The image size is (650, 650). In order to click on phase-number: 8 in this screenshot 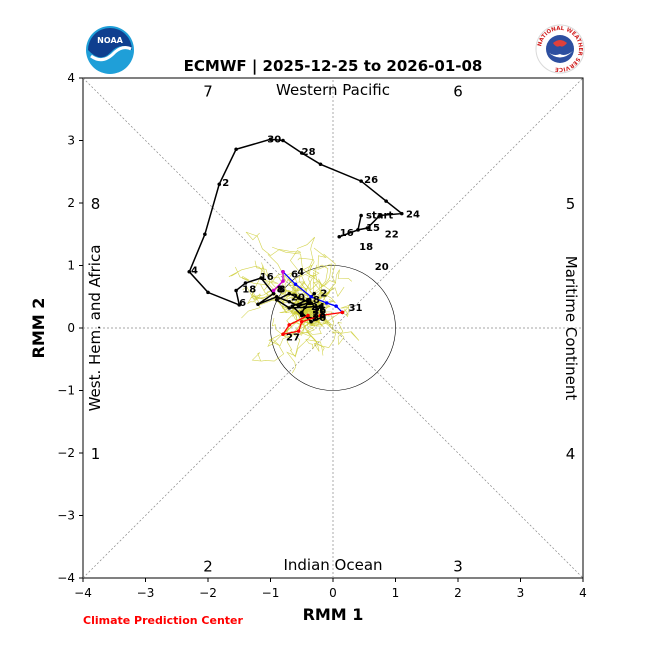, I will do `click(96, 204)`.